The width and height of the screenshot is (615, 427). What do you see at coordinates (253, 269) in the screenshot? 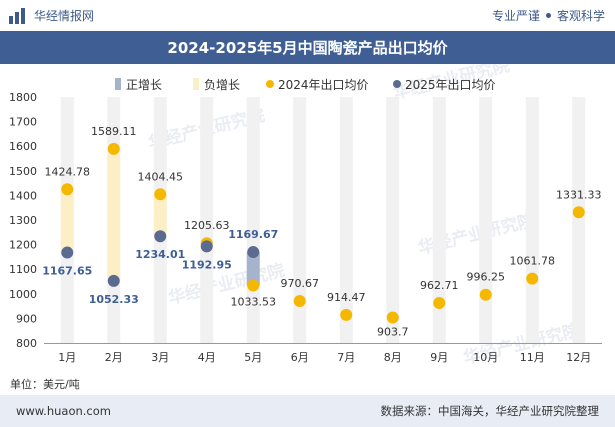
I see `positive-growth-bar` at bounding box center [253, 269].